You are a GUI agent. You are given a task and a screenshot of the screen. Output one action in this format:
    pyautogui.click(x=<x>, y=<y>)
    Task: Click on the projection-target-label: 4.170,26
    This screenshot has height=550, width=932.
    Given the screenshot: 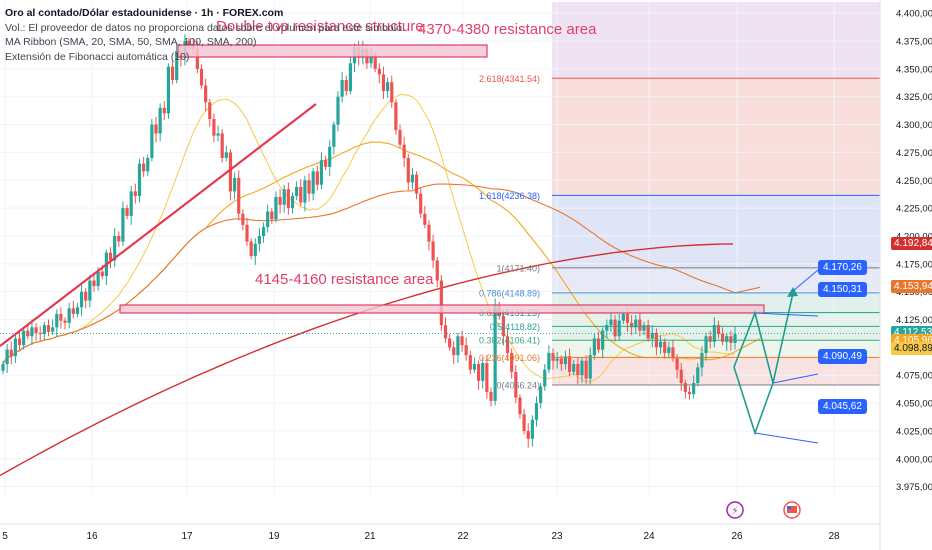 What is the action you would take?
    pyautogui.click(x=842, y=268)
    